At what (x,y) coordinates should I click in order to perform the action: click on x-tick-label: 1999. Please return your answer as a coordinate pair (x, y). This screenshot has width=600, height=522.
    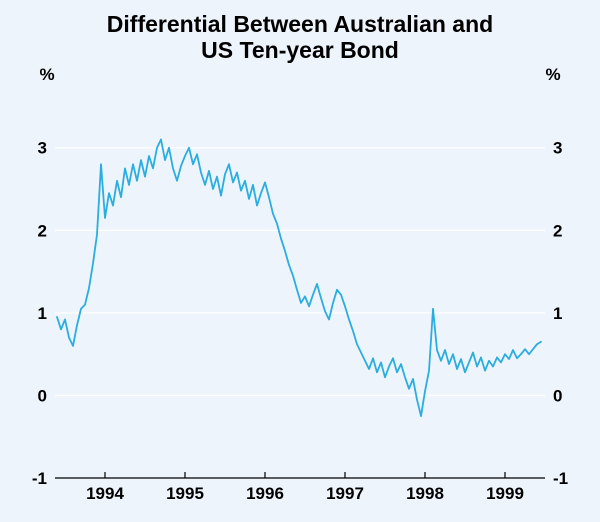
    Looking at the image, I should click on (505, 493).